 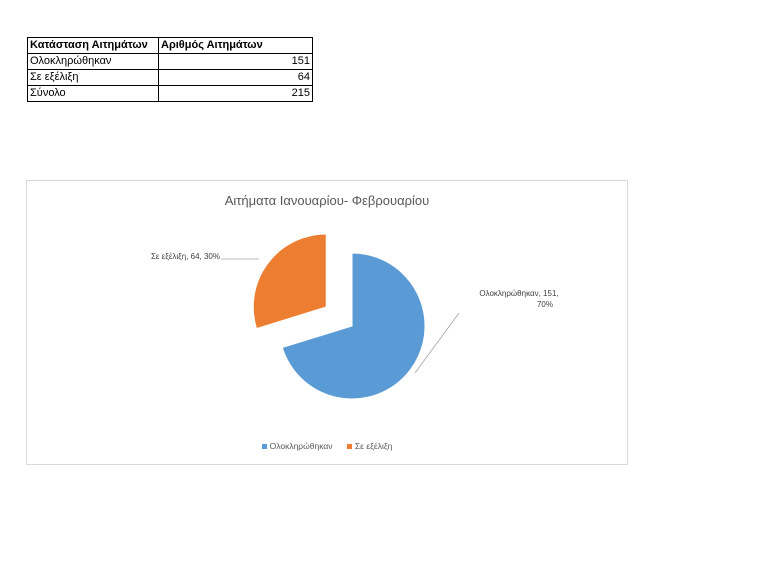 What do you see at coordinates (235, 77) in the screenshot?
I see `cell-value: 64` at bounding box center [235, 77].